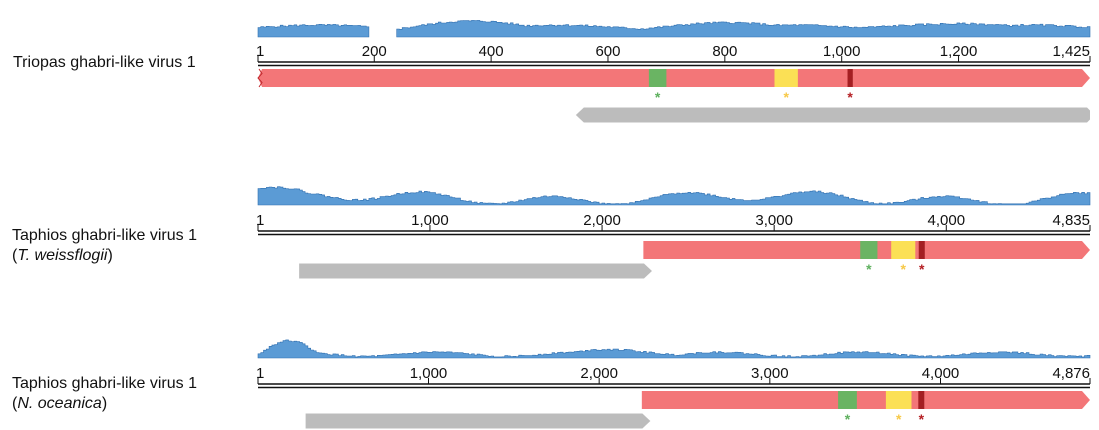 This screenshot has width=1099, height=430. I want to click on tick-label: 4,835, so click(1071, 220).